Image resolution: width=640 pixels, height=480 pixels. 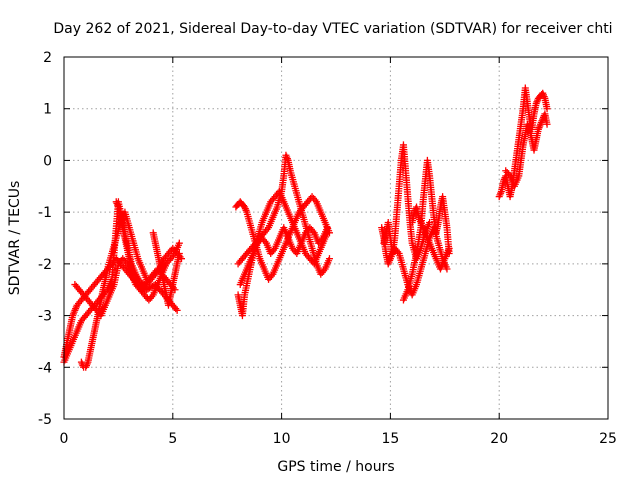 What do you see at coordinates (64, 439) in the screenshot?
I see `x-tick-label: 0` at bounding box center [64, 439].